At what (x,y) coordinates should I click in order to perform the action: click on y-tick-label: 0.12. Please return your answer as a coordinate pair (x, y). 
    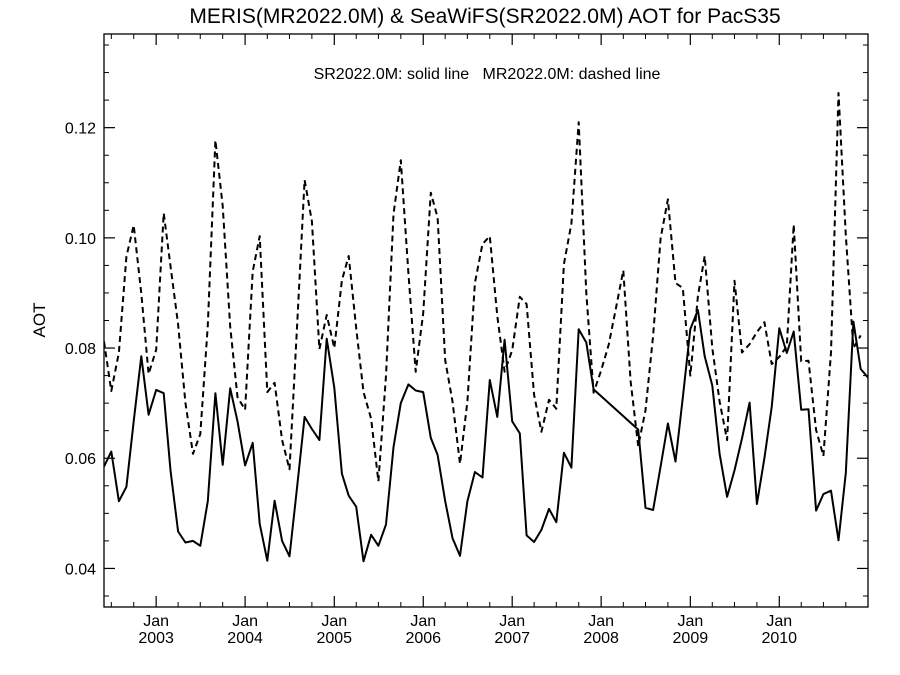
    Looking at the image, I should click on (80, 129).